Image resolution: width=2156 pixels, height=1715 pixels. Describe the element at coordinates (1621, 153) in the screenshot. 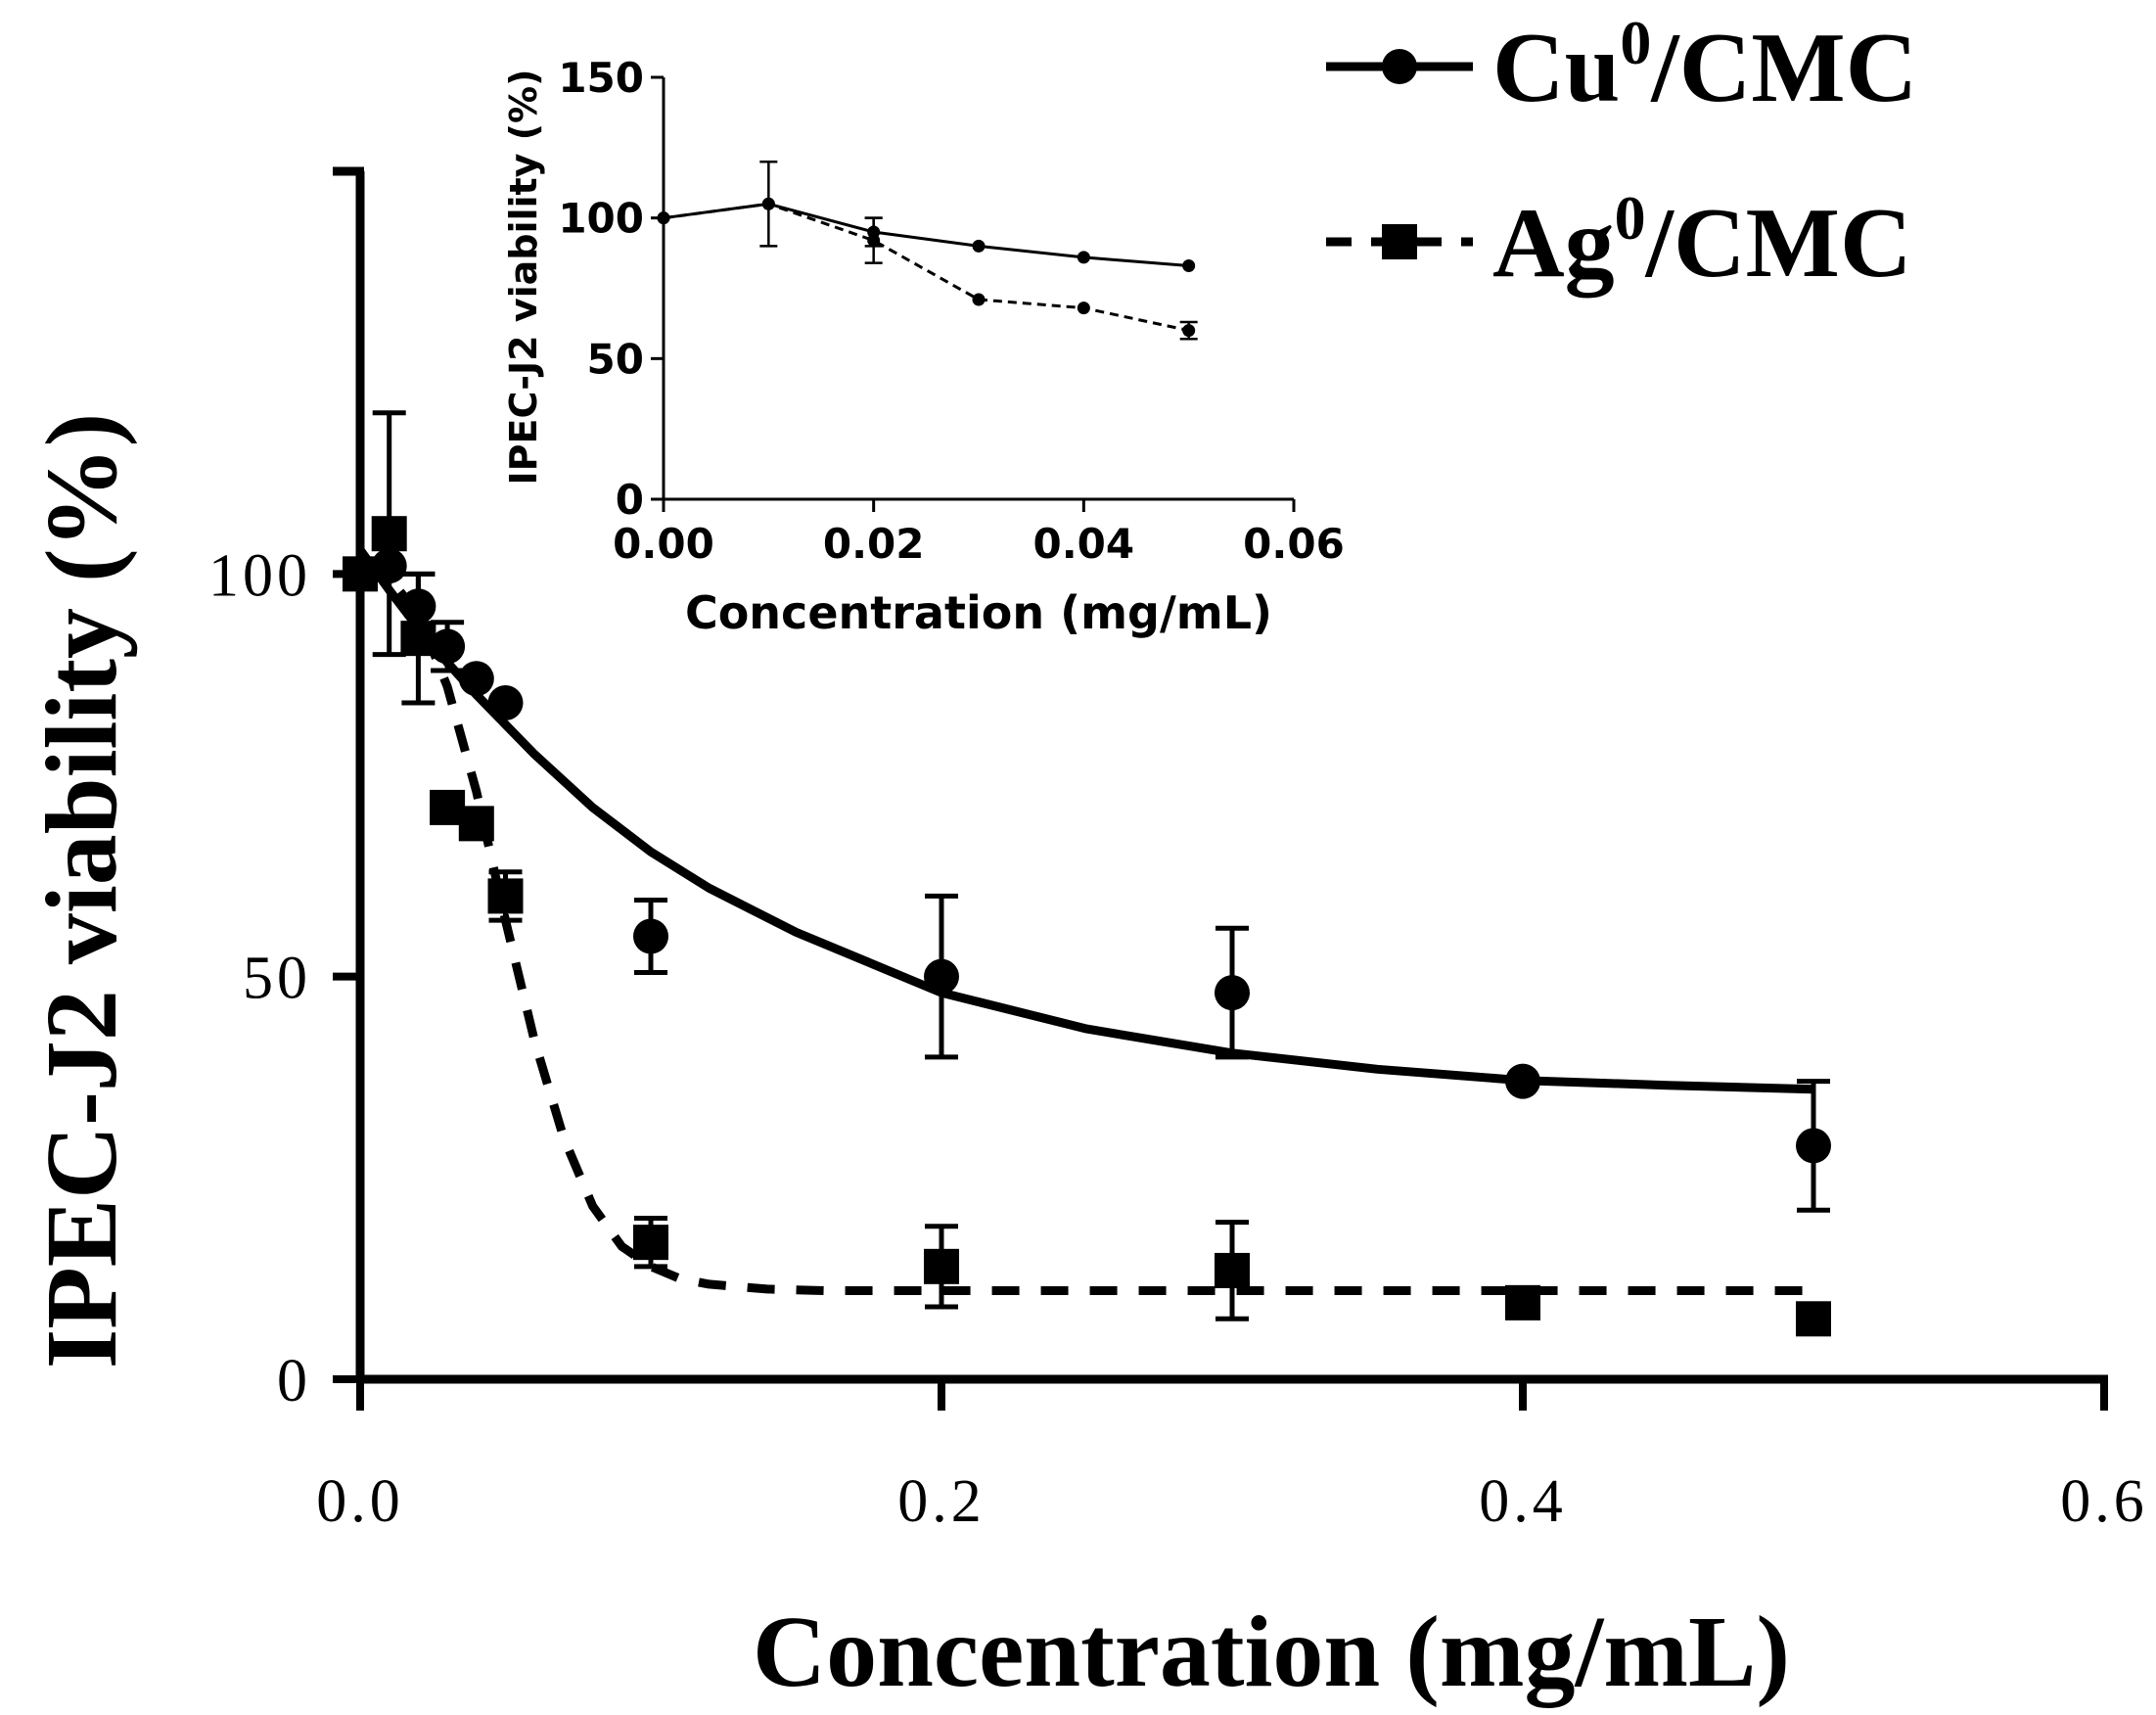

I see `legend: Cu0/CMC Ag0/CMC` at that location.